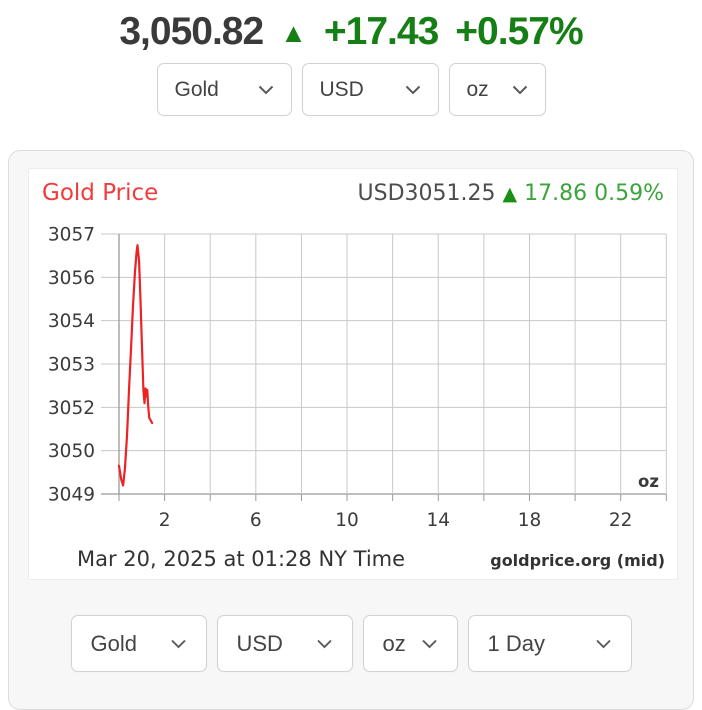  What do you see at coordinates (135, 365) in the screenshot?
I see `price-line` at bounding box center [135, 365].